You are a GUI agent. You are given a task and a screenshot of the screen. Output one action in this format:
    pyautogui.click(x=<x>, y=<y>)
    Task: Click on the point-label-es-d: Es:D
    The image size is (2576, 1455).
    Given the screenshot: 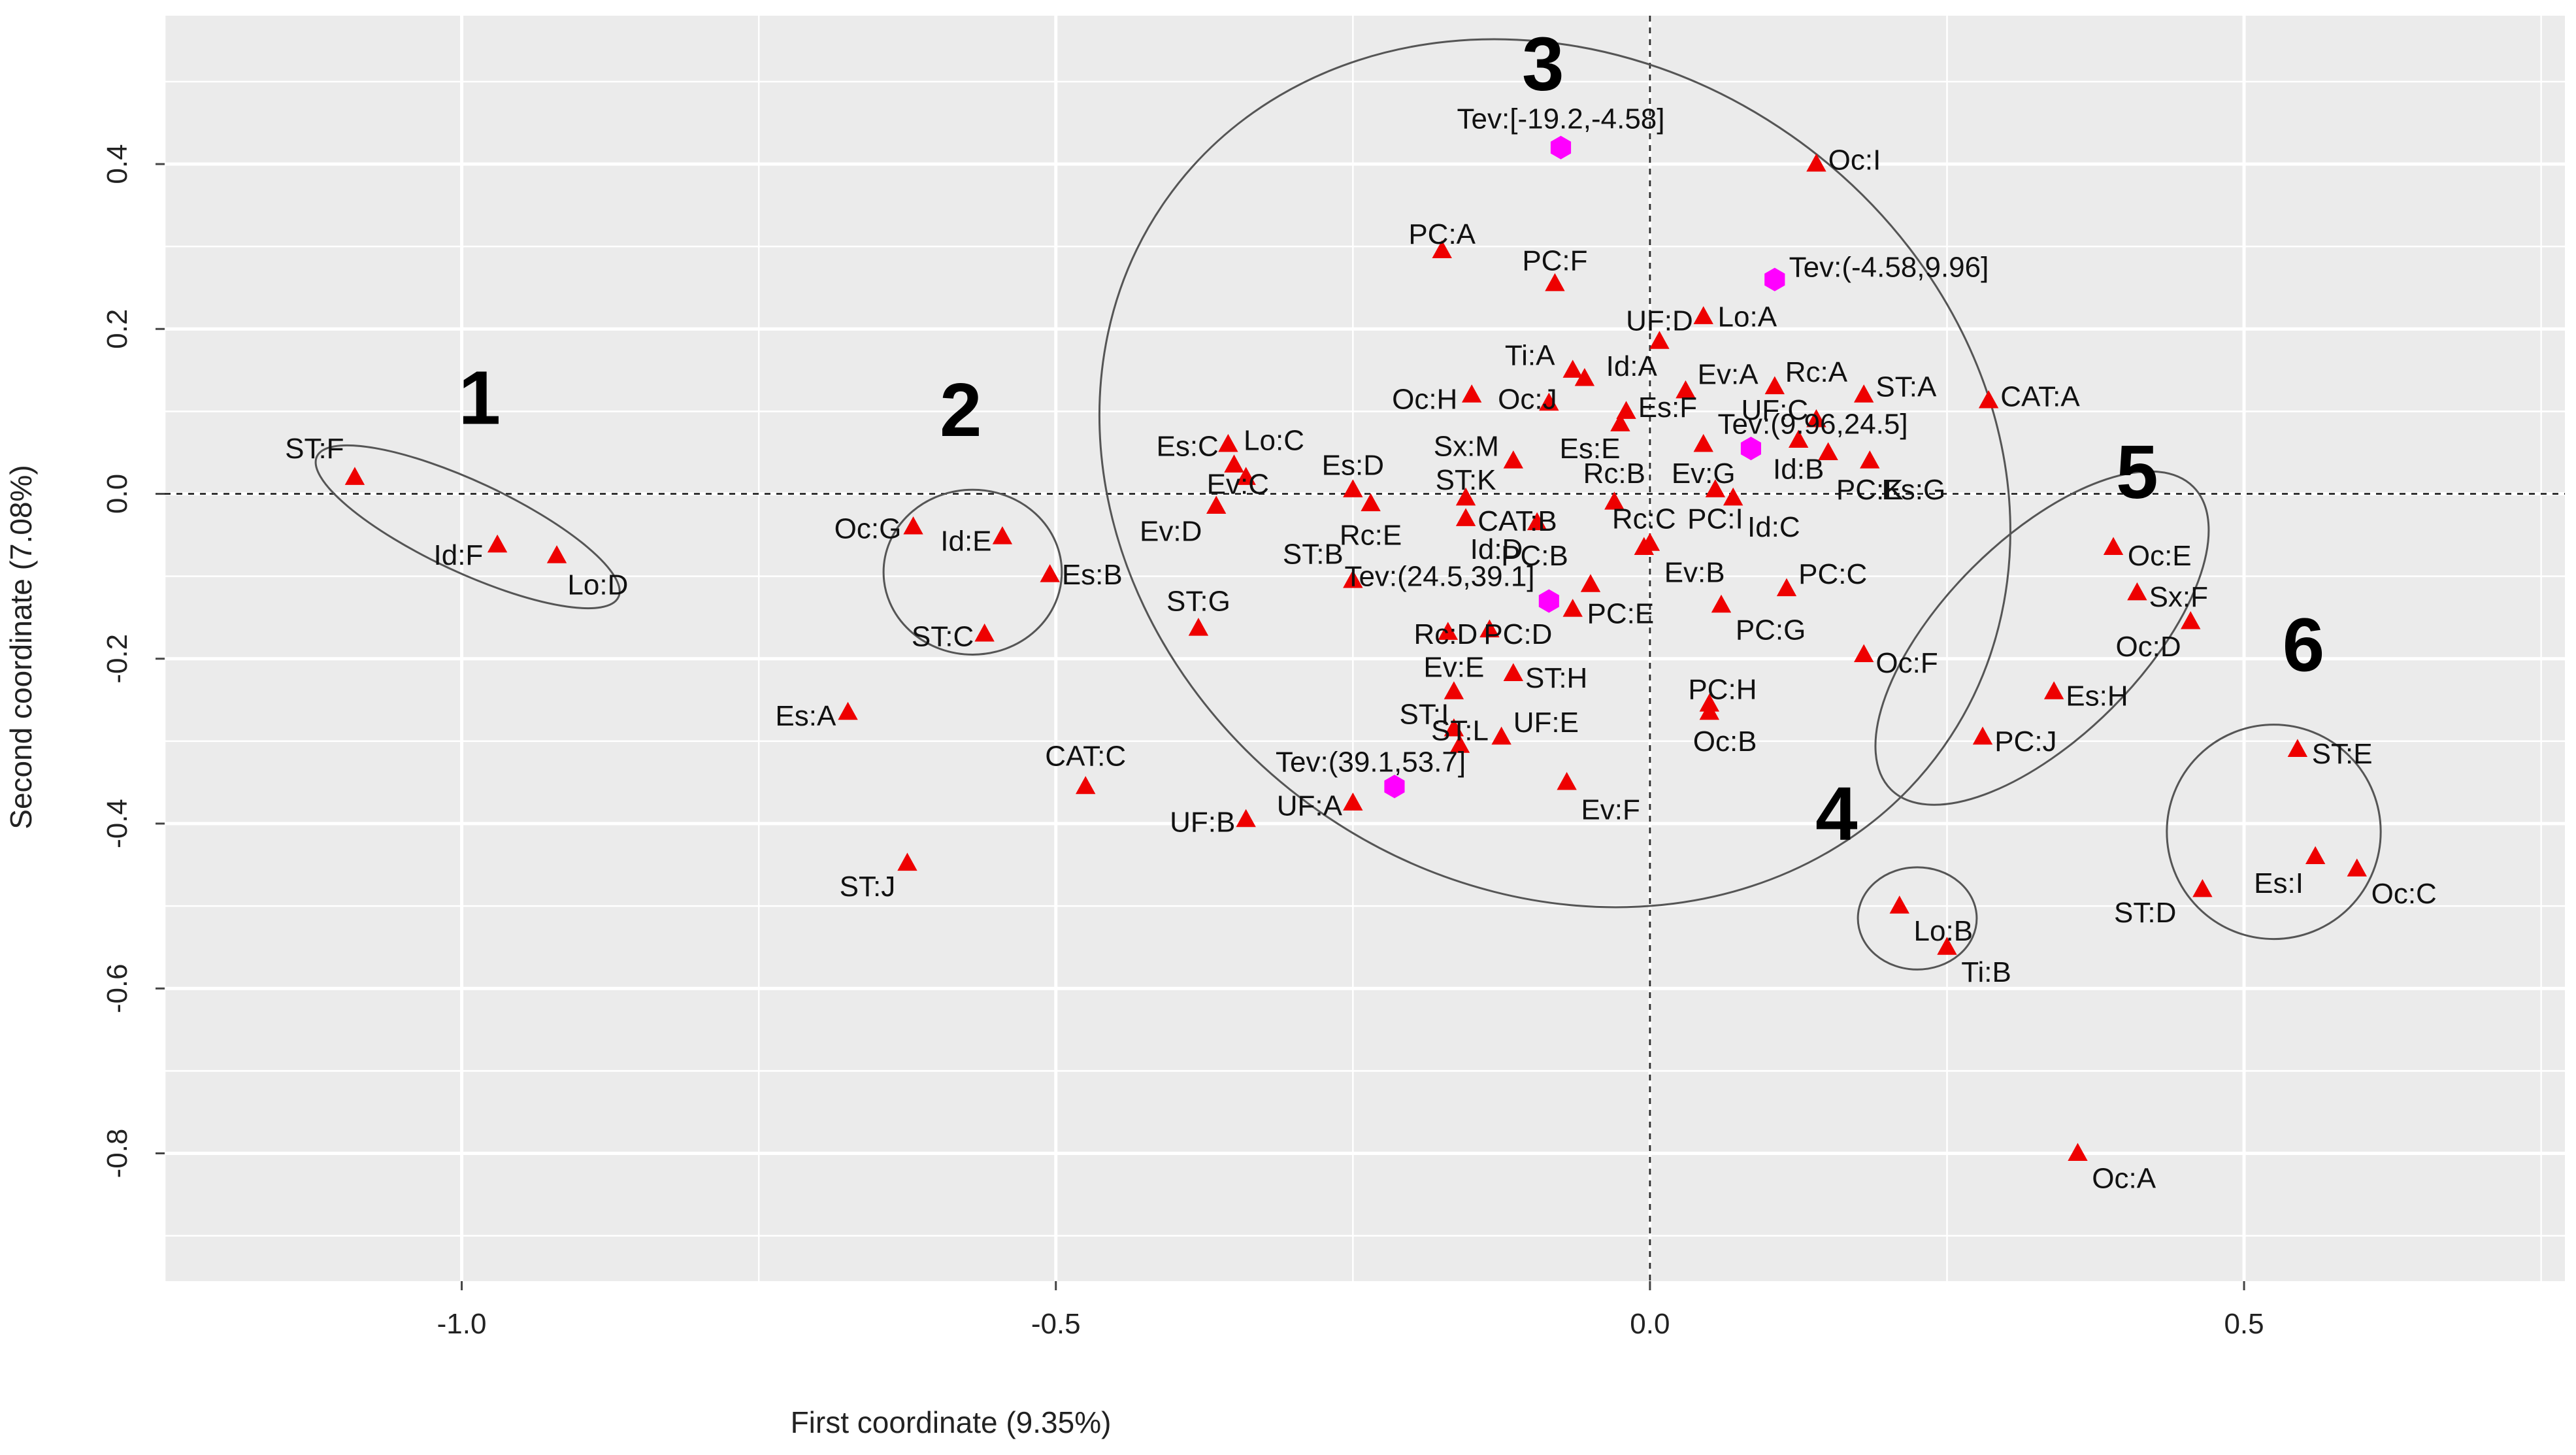 What is the action you would take?
    pyautogui.click(x=1353, y=465)
    